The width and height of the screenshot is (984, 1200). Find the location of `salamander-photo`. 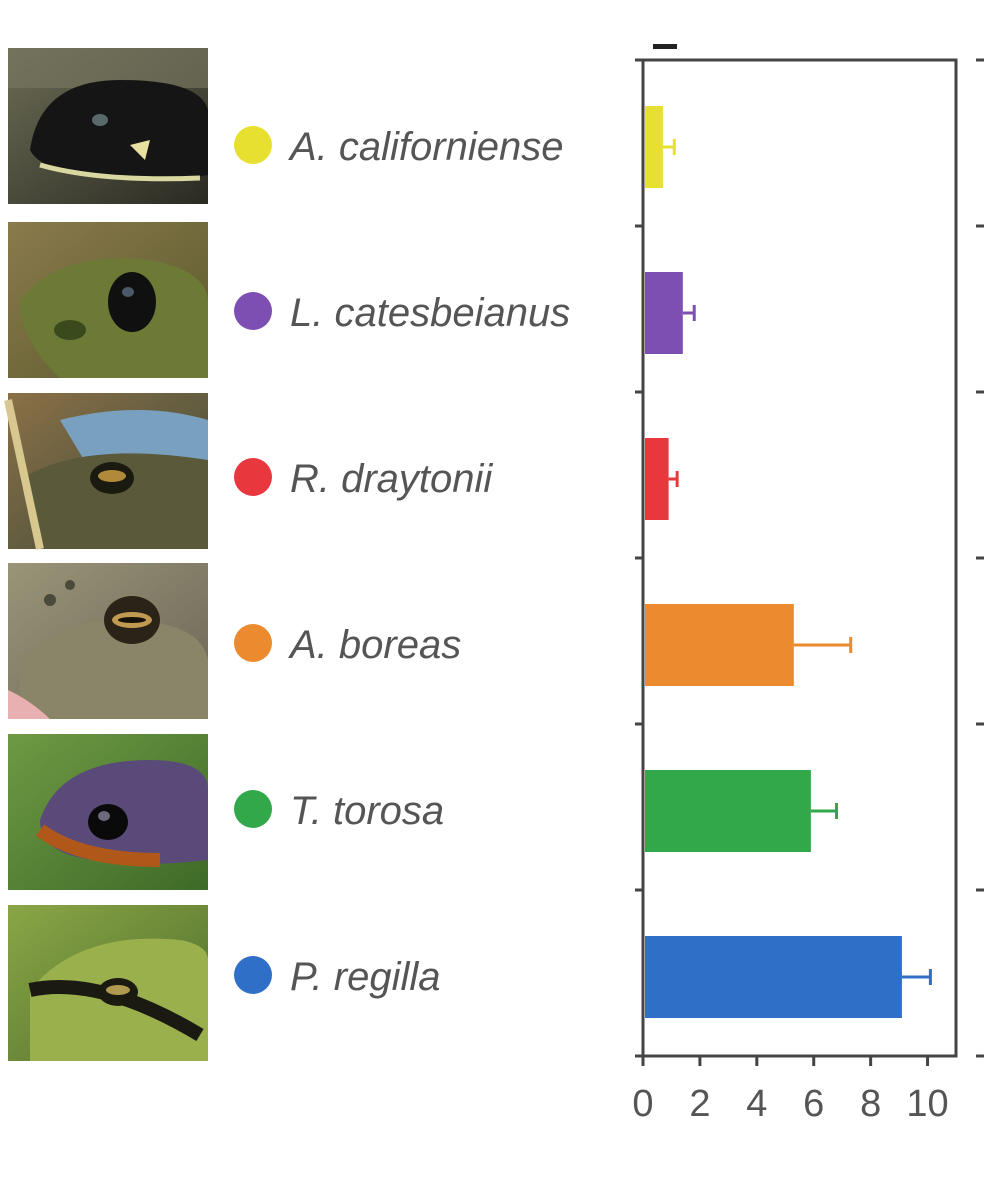

salamander-photo is located at coordinates (108, 126).